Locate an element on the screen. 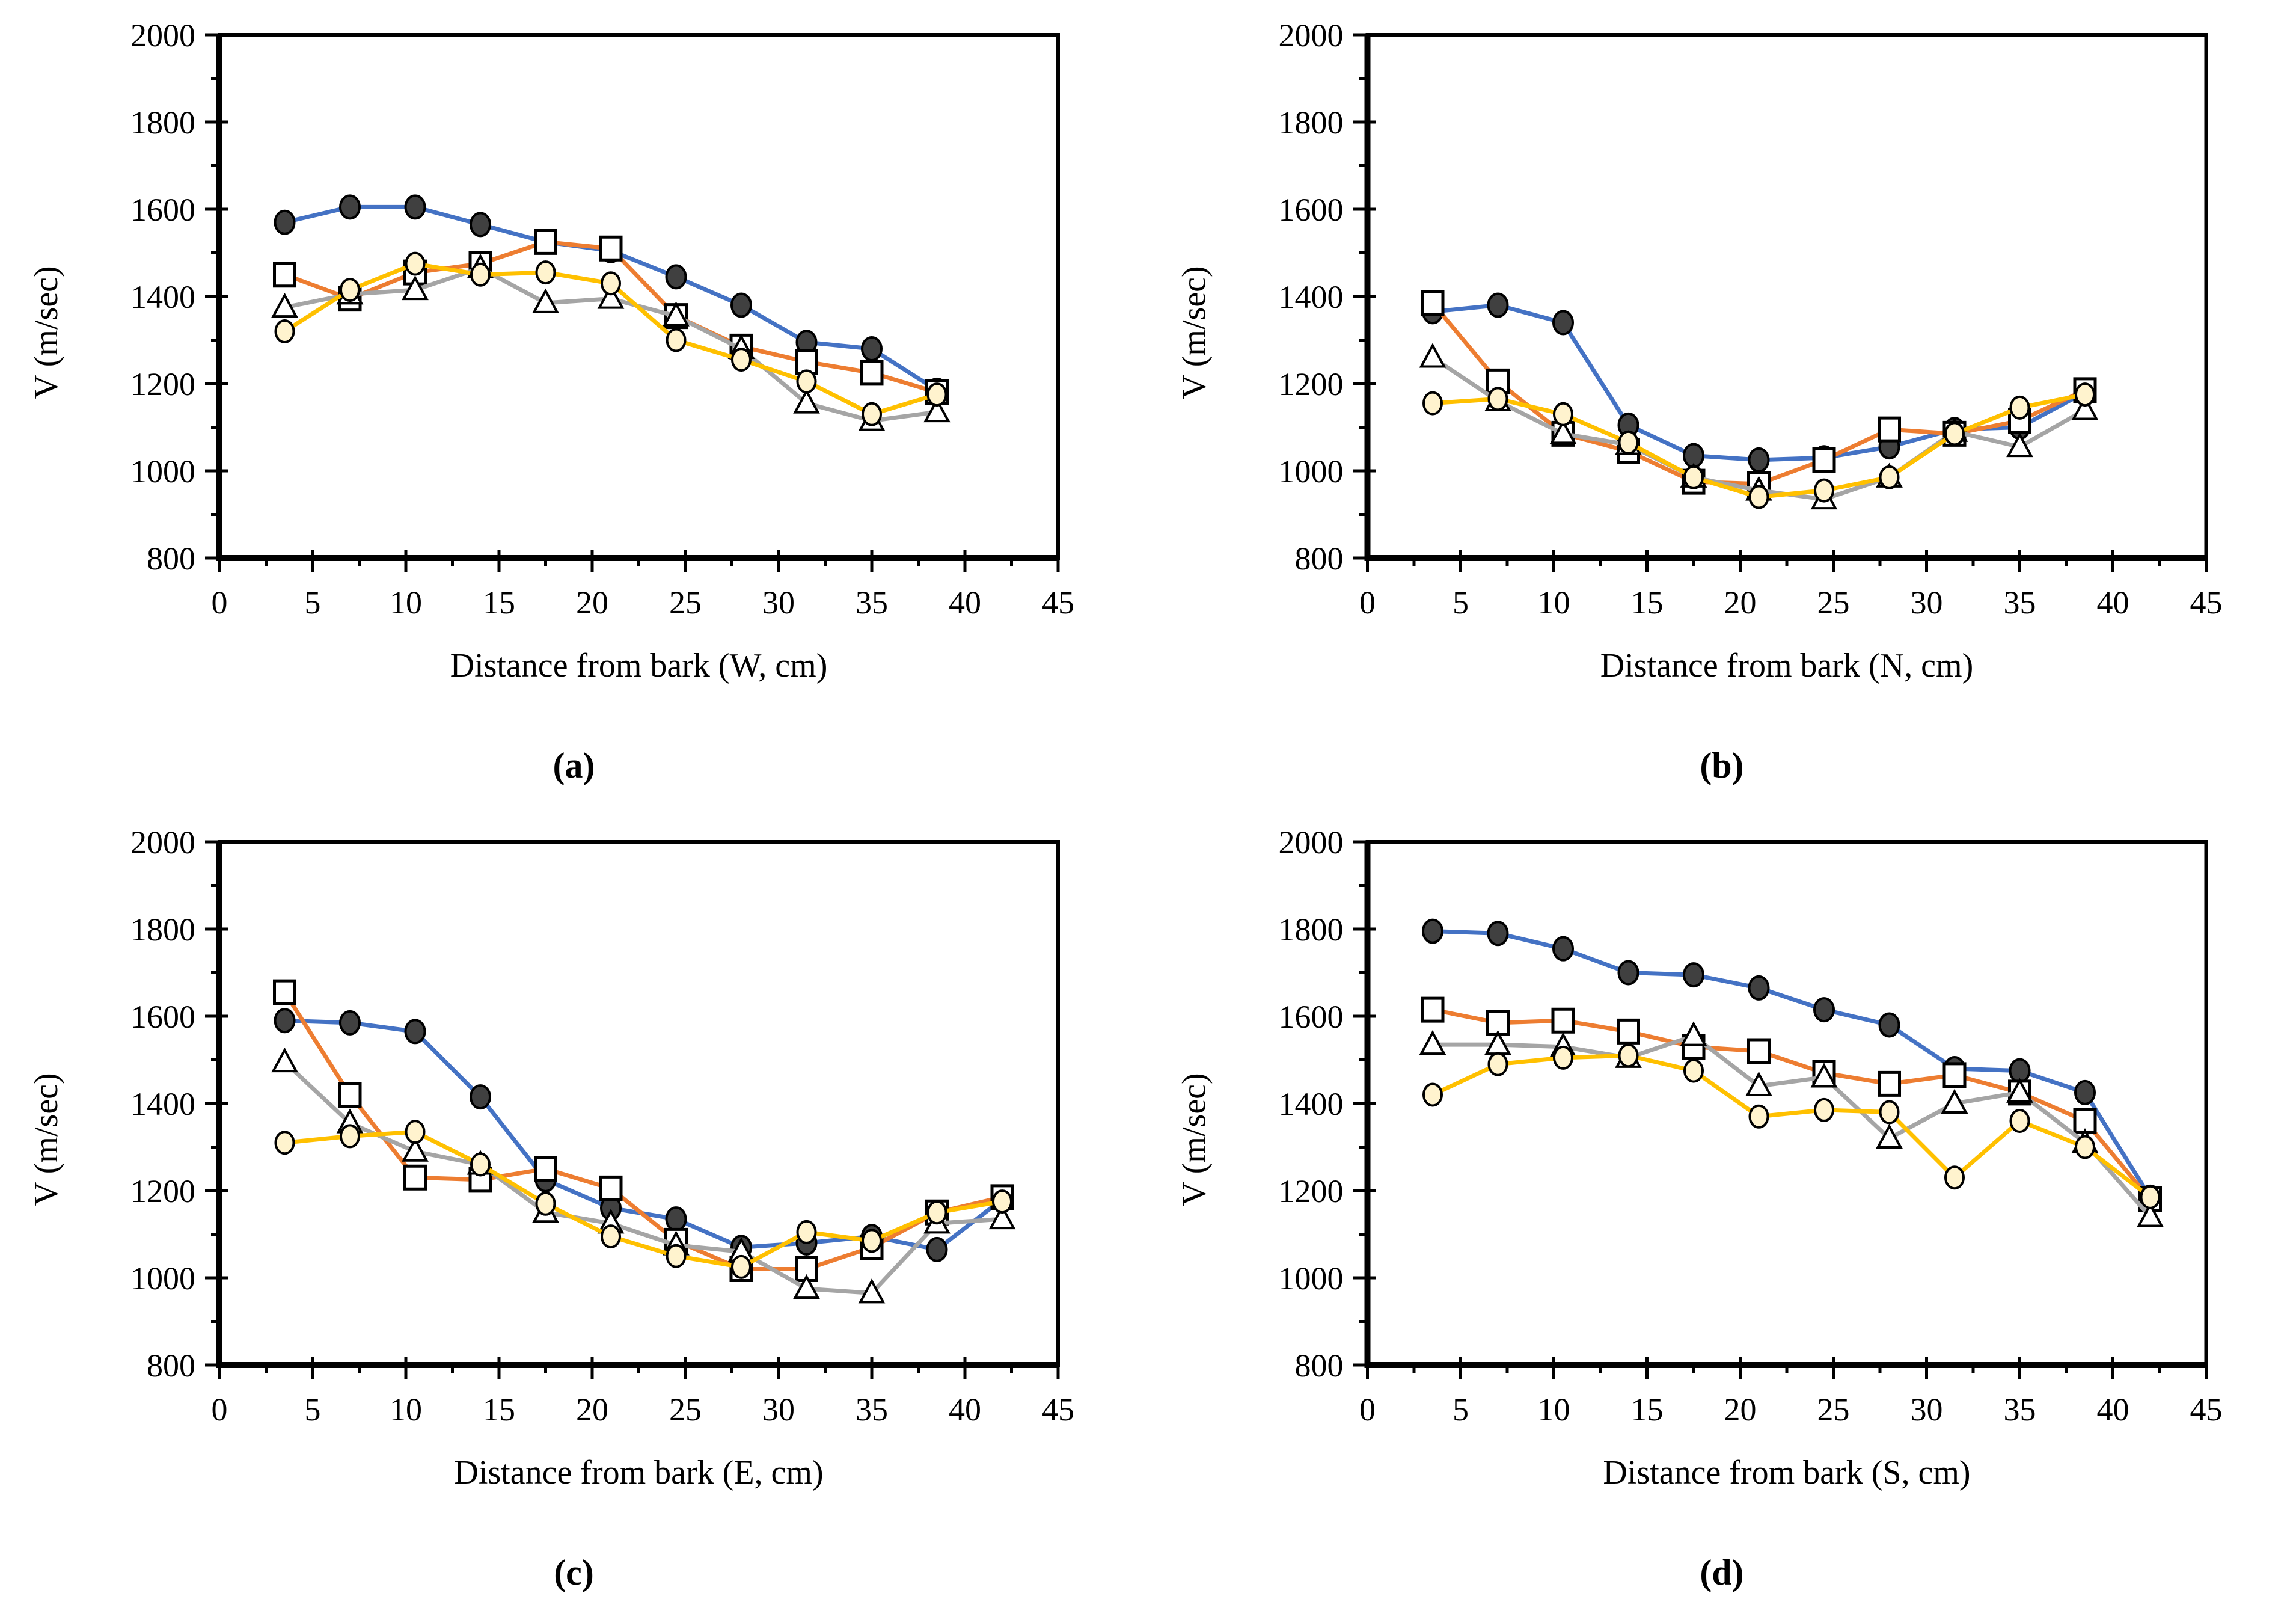 This screenshot has width=2296, height=1614. x-axis-title: Distance from bark (N, cm) is located at coordinates (1786, 665).